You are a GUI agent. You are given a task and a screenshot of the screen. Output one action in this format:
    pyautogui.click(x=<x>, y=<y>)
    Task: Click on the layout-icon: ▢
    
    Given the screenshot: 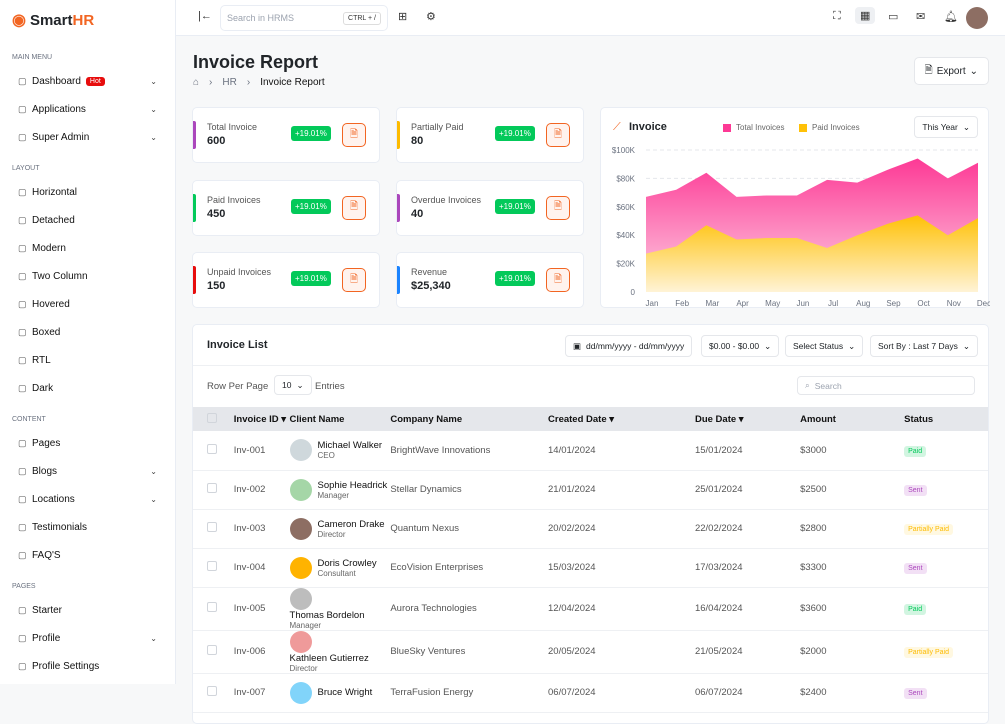 What is the action you would take?
    pyautogui.click(x=22, y=191)
    